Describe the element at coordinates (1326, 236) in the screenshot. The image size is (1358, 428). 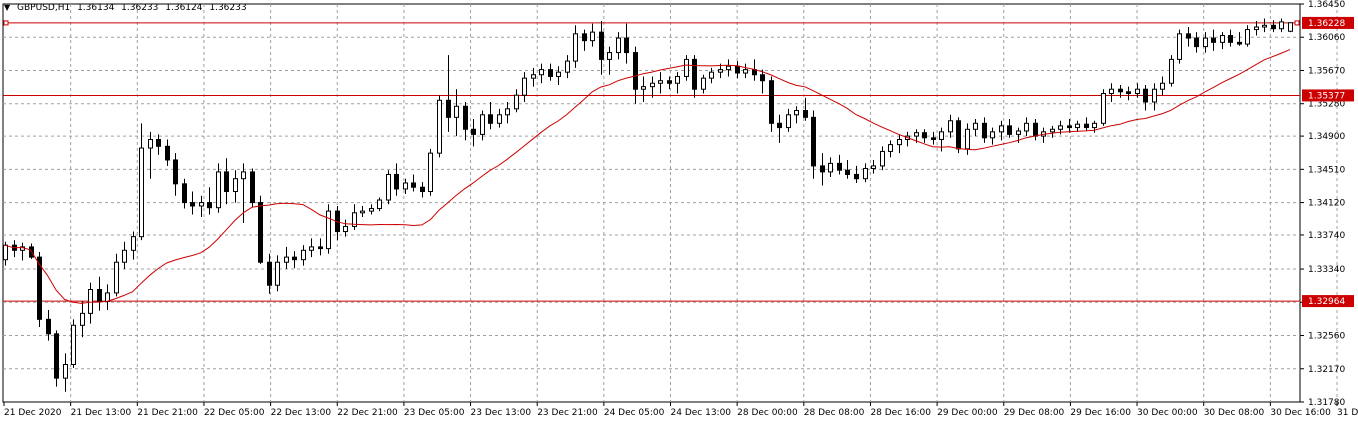
I see `y-tick-label: 1.33740` at that location.